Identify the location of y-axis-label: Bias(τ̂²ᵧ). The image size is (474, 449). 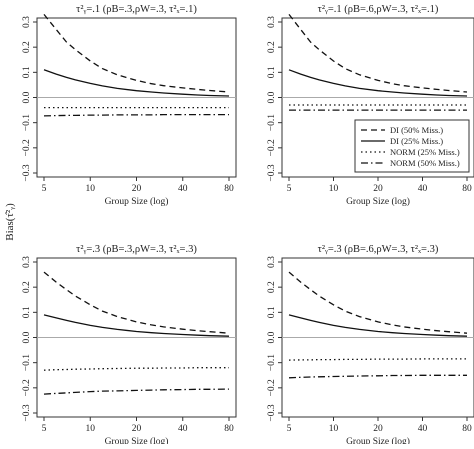
(10, 222).